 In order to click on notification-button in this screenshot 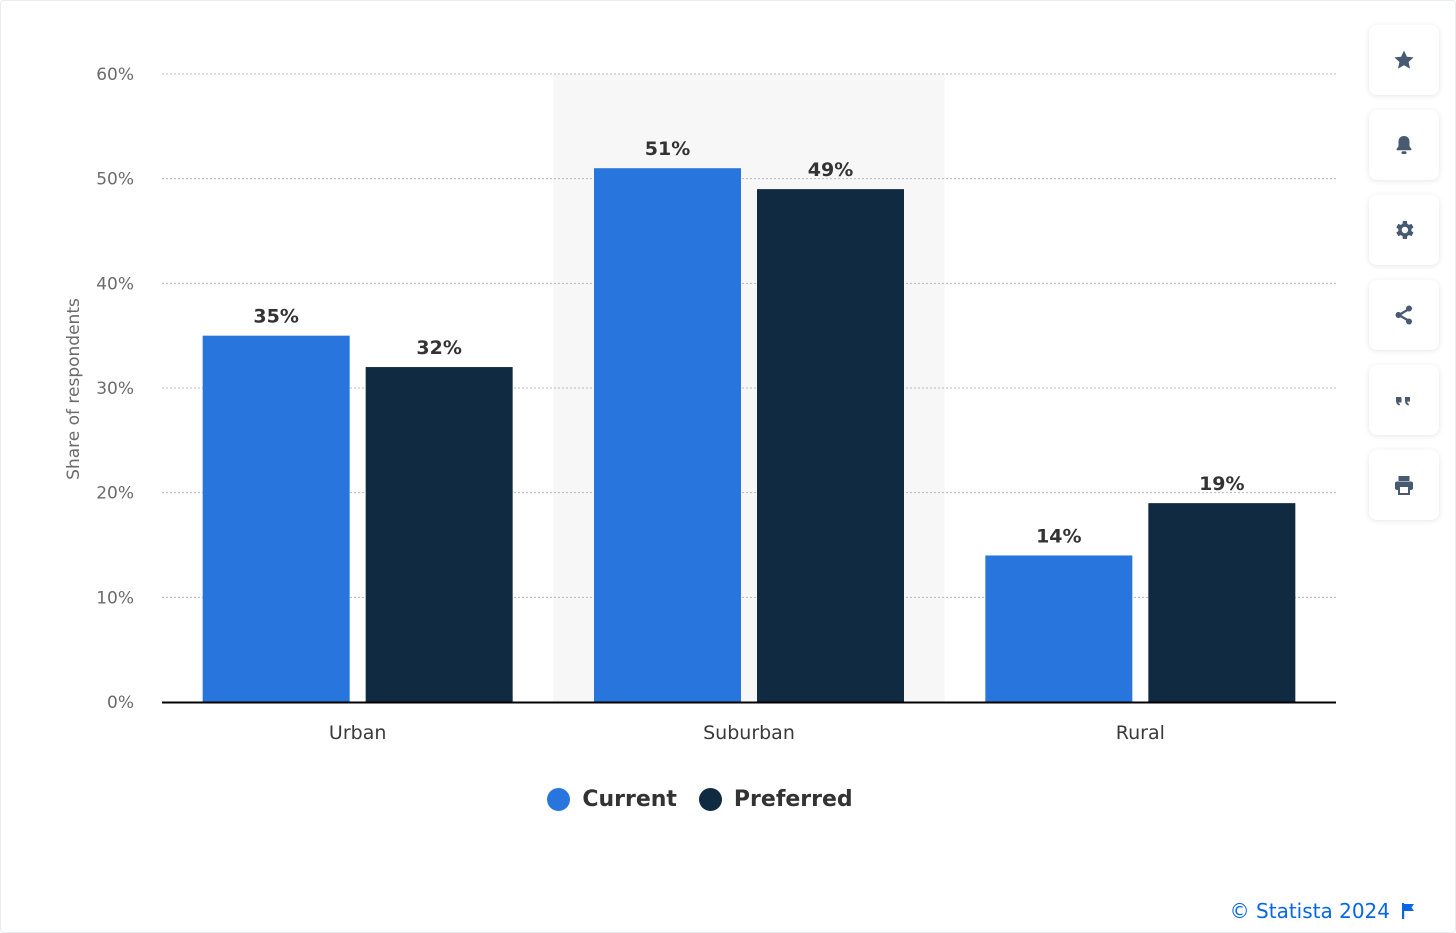, I will do `click(1404, 145)`.